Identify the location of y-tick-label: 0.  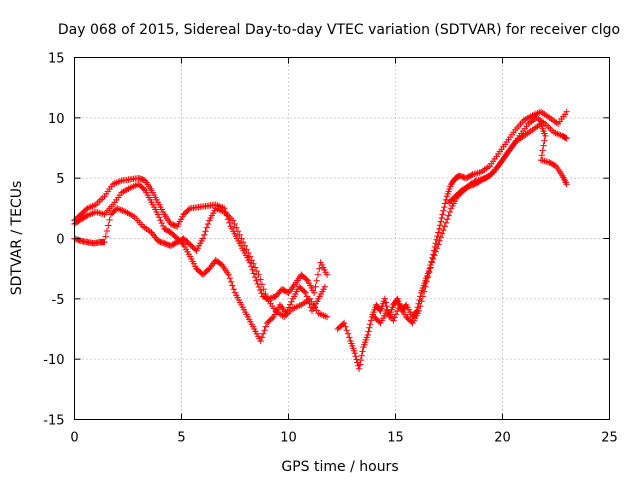
(60, 240).